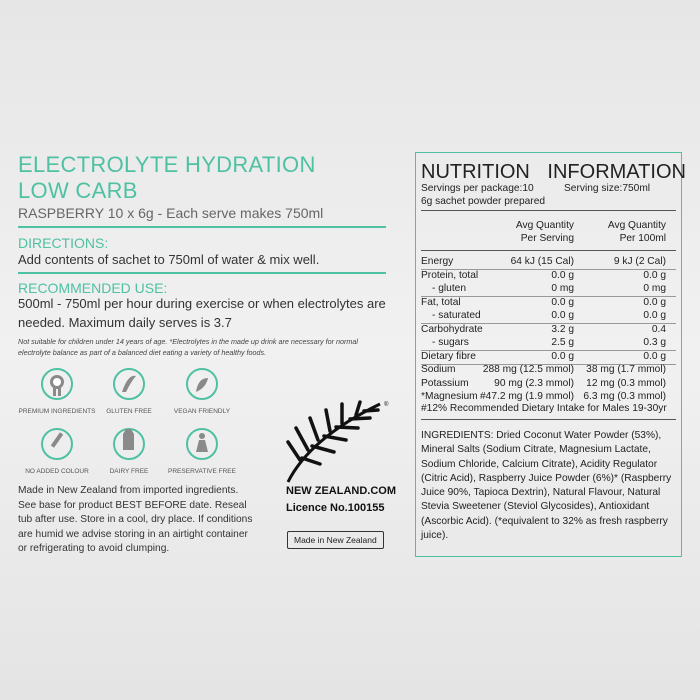 The image size is (700, 700). Describe the element at coordinates (438, 369) in the screenshot. I see `nutrient-name: Sodium` at that location.